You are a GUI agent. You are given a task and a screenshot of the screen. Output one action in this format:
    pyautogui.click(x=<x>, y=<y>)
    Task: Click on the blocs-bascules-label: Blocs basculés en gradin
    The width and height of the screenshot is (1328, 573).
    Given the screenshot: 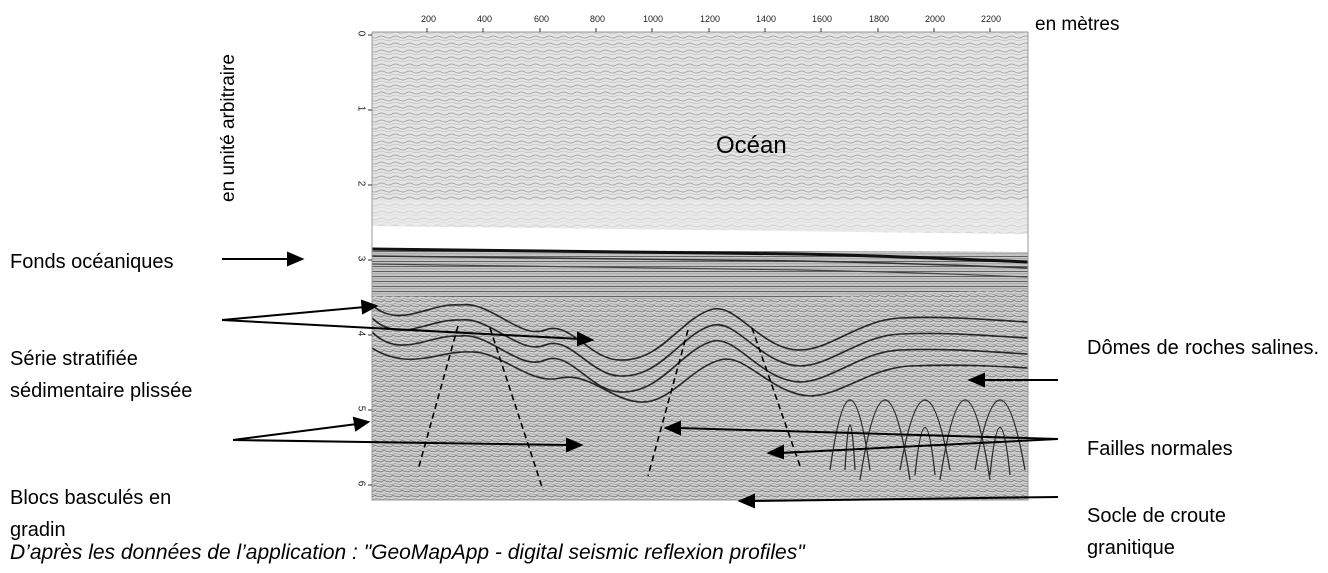 What is the action you would take?
    pyautogui.click(x=115, y=514)
    